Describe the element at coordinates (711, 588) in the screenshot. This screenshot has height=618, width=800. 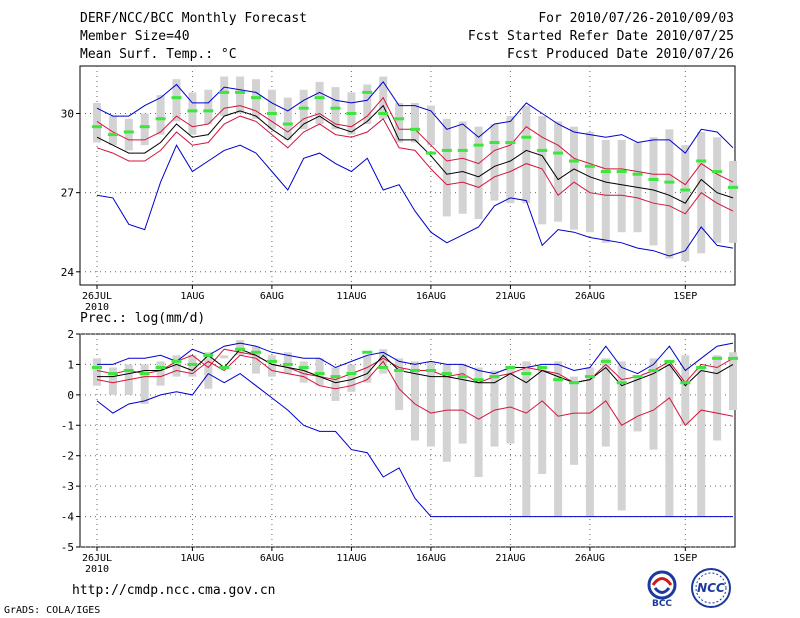
I see `ncc-logo: NCC` at that location.